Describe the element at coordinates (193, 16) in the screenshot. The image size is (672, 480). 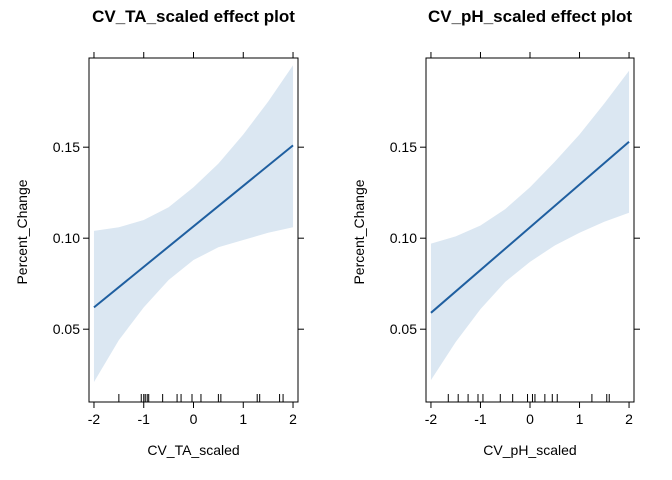
I see `chart-title: CV_TA_scaled effect plot` at that location.